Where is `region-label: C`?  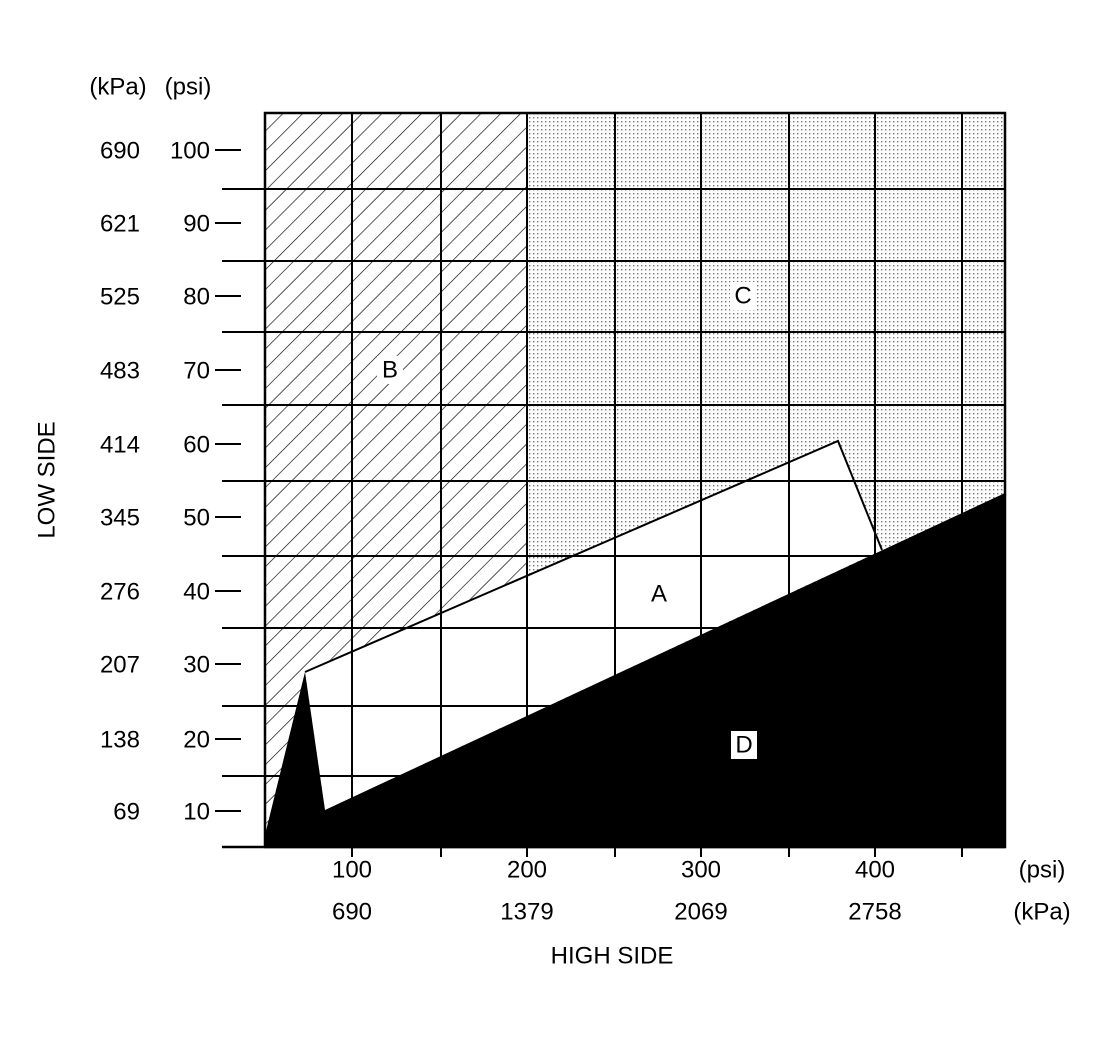 region-label: C is located at coordinates (742, 295).